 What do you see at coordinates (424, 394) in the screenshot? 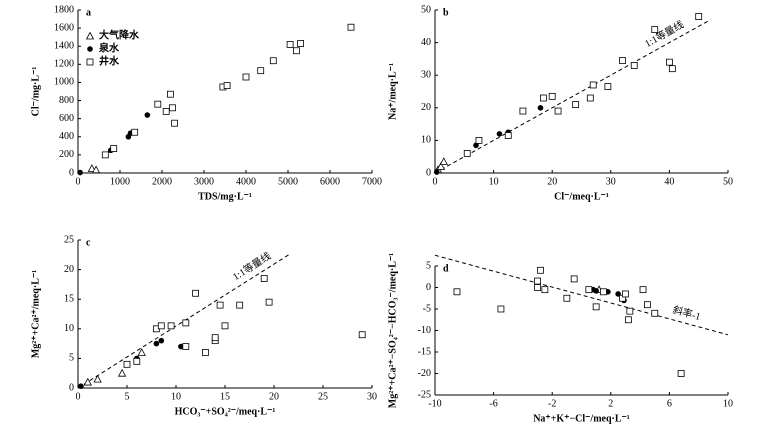
I see `y-tick-label: -25` at bounding box center [424, 394].